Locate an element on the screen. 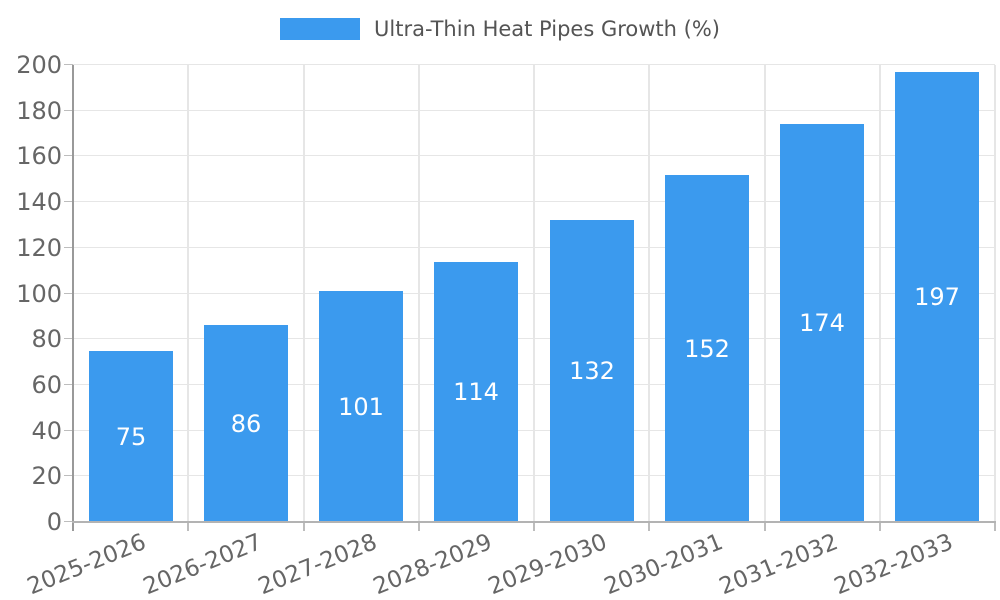  bar-value-label: 101 is located at coordinates (361, 406).